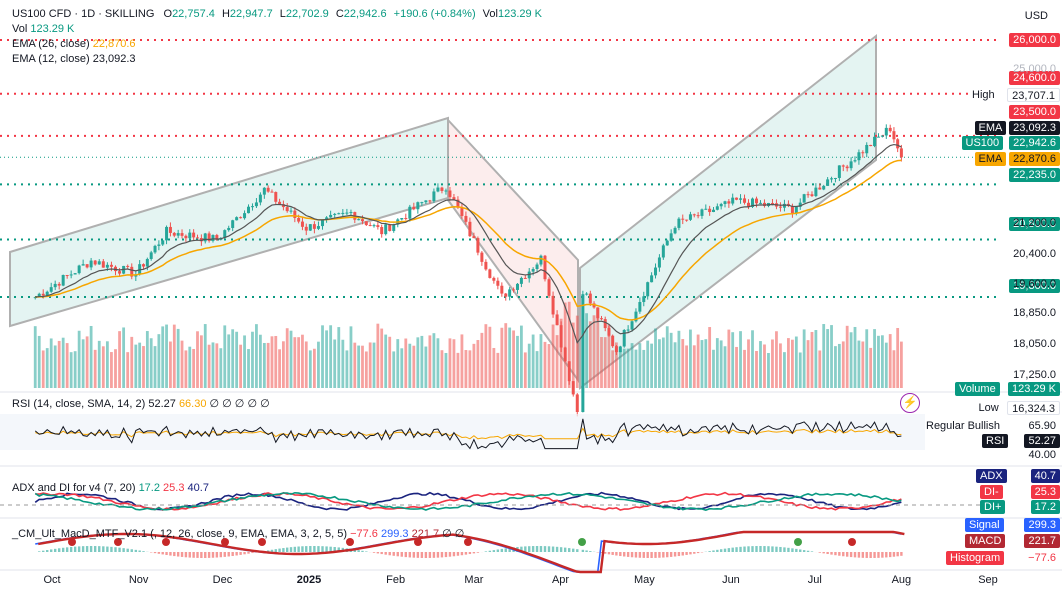 The height and width of the screenshot is (592, 1062). I want to click on change-value: +190.6 (+0.84%), so click(434, 14).